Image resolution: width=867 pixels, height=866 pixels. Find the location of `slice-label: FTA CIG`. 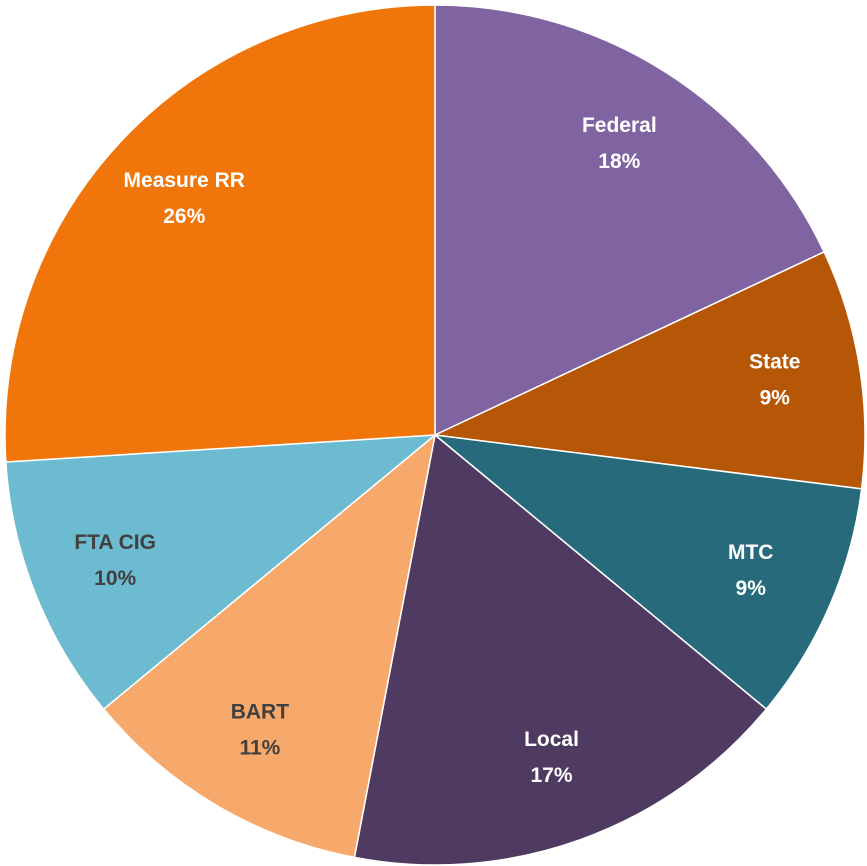

slice-label: FTA CIG is located at coordinates (115, 542).